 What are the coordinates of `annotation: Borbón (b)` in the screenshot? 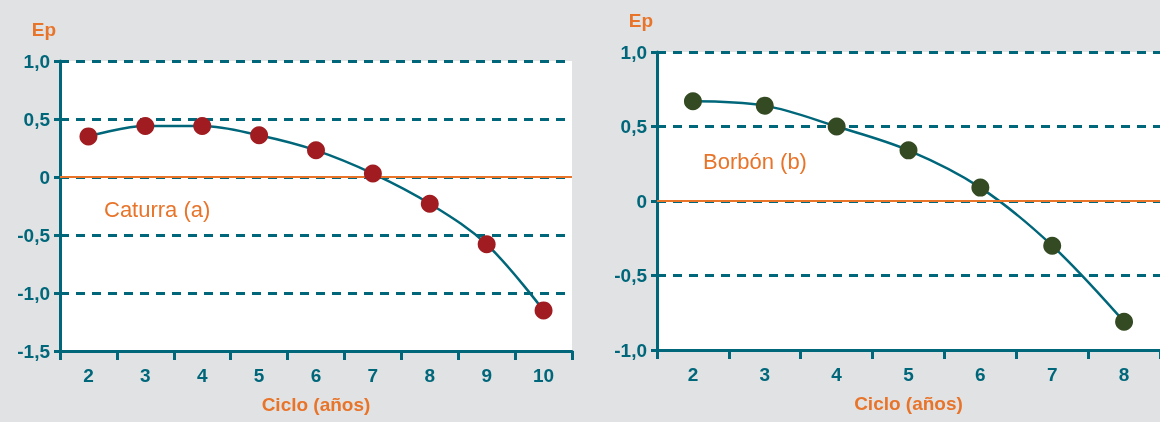 It's located at (755, 161).